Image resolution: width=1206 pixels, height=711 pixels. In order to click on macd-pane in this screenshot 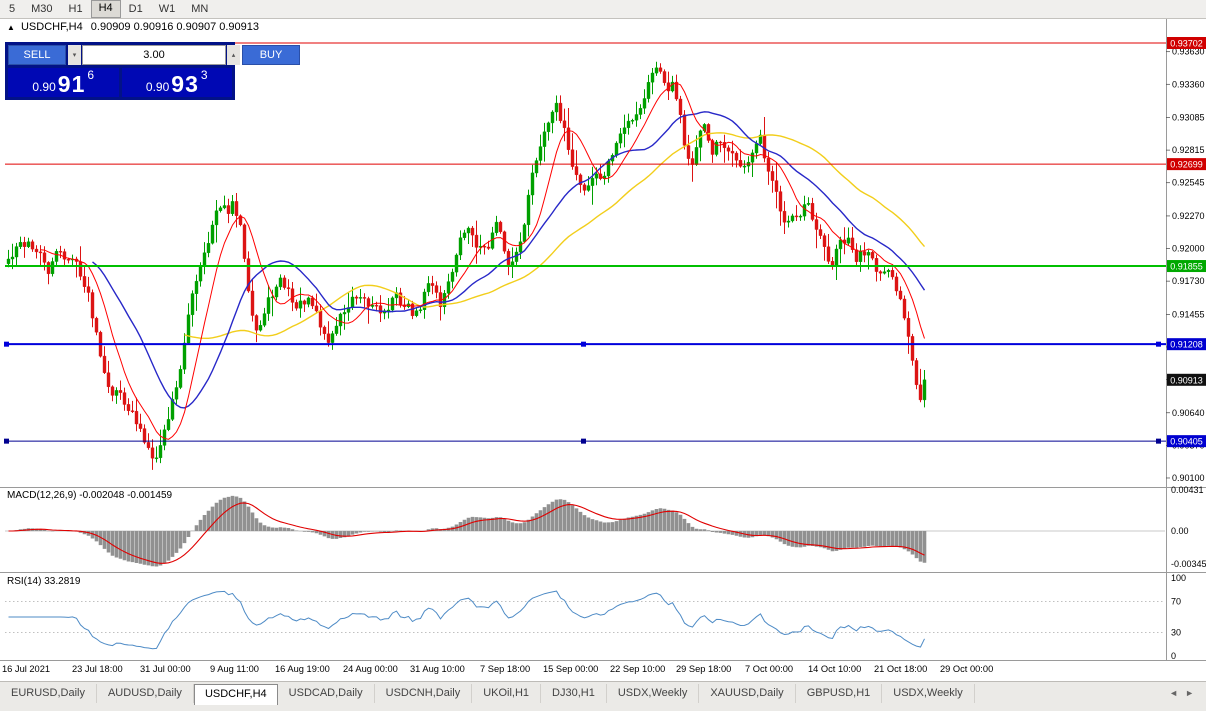, I will do `click(585, 531)`.